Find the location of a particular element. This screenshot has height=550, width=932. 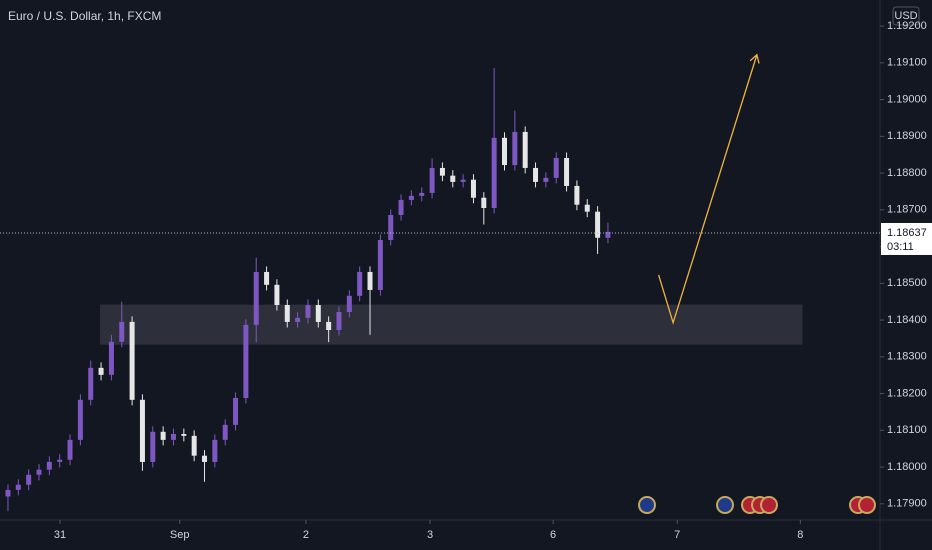

last-price-box is located at coordinates (906, 238).